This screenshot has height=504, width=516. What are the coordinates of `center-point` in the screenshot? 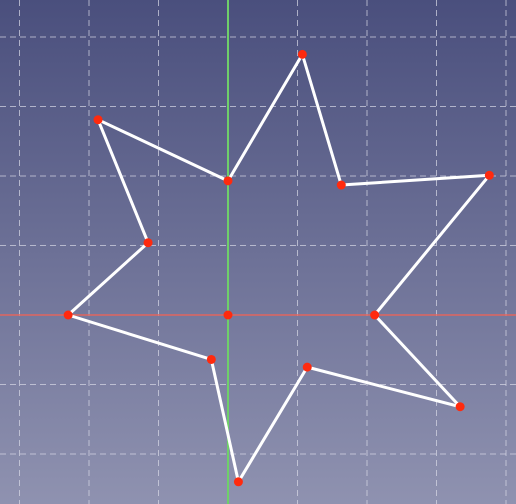 It's located at (228, 315).